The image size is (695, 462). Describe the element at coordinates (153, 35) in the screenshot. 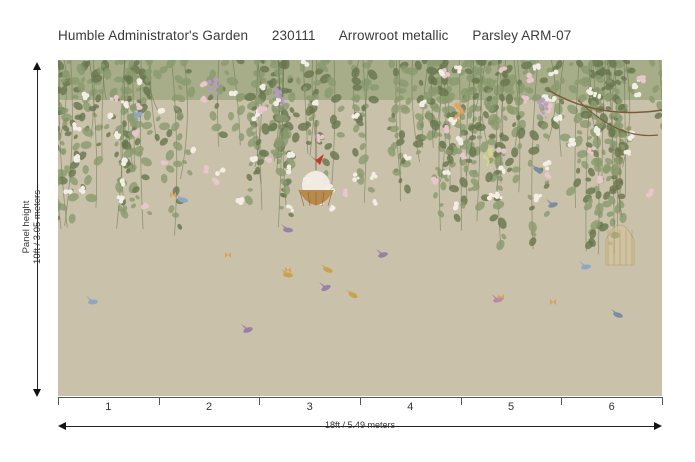

I see `collection-name: Humble Administrator's Garden` at that location.